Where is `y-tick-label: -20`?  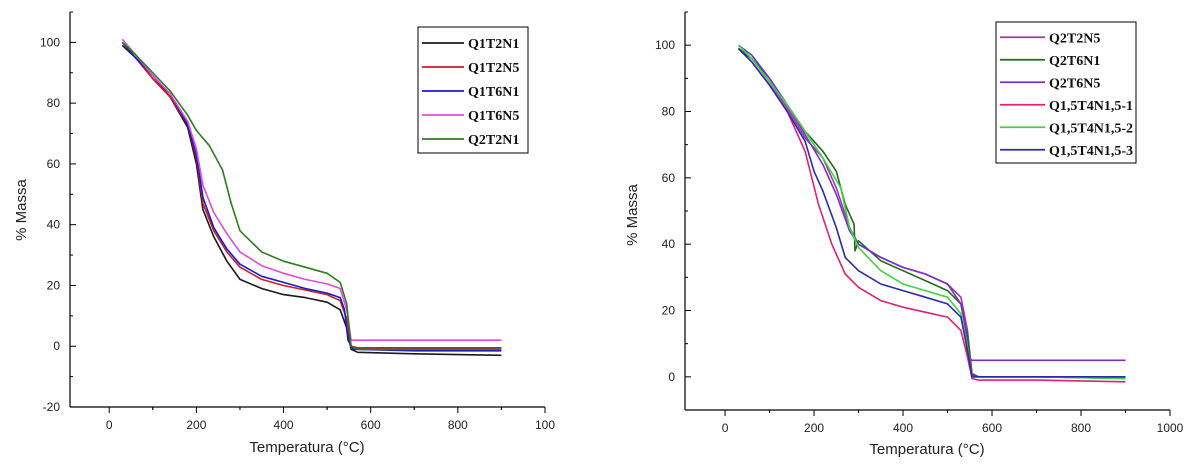
y-tick-label: -20 is located at coordinates (52, 407).